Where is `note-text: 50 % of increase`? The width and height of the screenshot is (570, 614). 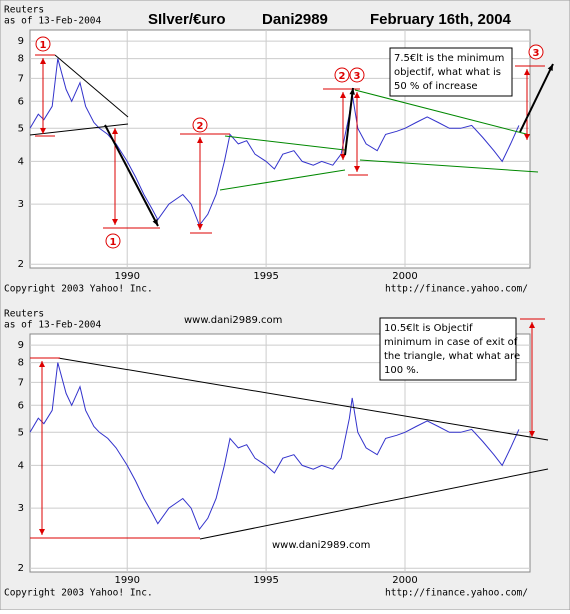 note-text: 50 % of increase is located at coordinates (436, 86).